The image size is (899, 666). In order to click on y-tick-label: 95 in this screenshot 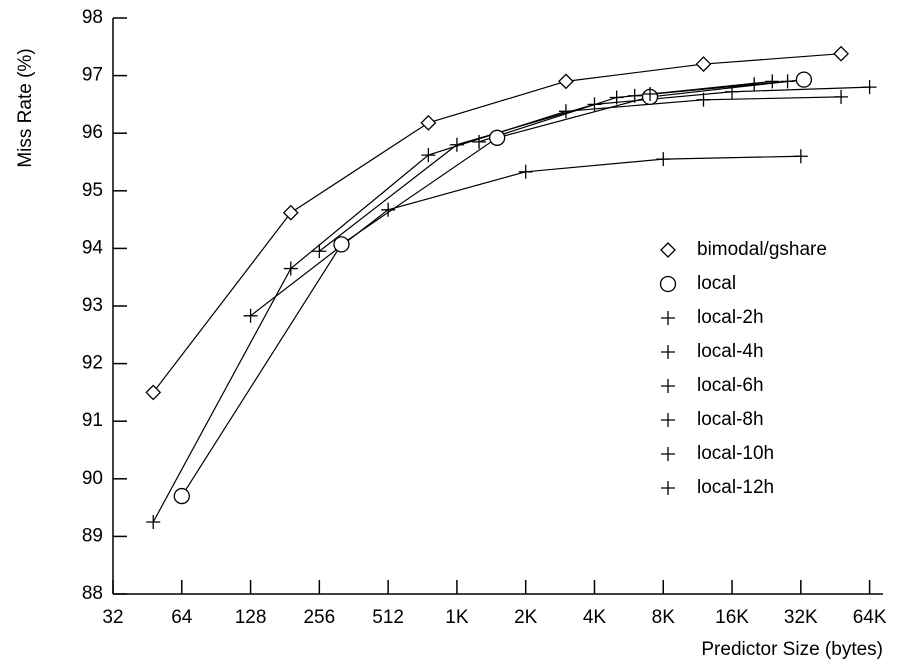, I will do `click(92, 190)`.